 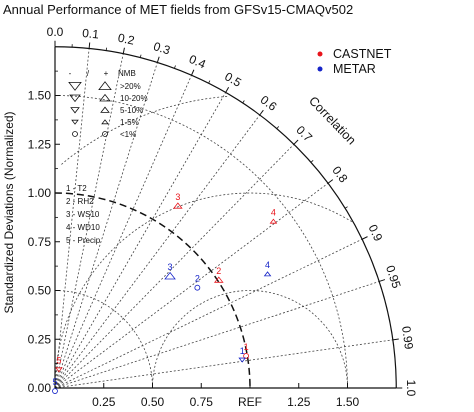 What do you see at coordinates (55, 32) in the screenshot?
I see `correlation-tick-label: 0.0` at bounding box center [55, 32].